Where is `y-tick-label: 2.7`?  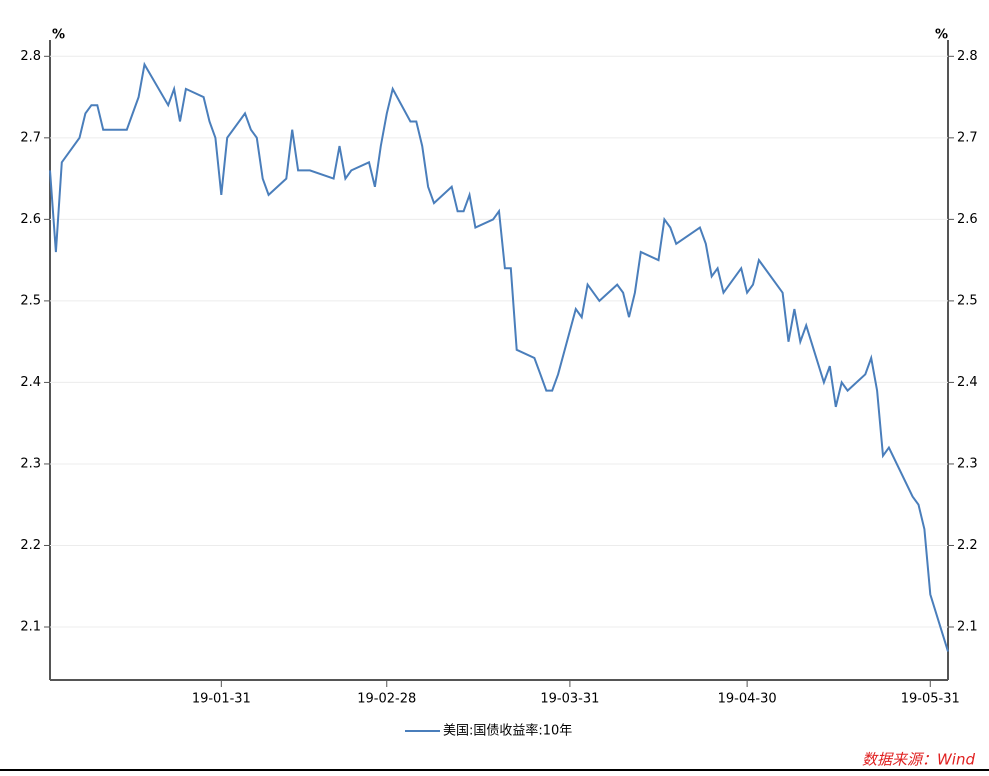
y-tick-label: 2.7 is located at coordinates (30, 137).